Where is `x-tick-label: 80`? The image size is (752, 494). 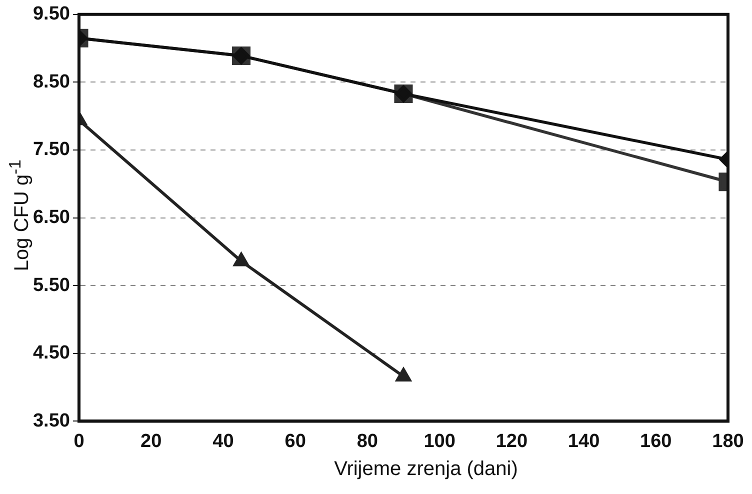 x-tick-label: 80 is located at coordinates (367, 441).